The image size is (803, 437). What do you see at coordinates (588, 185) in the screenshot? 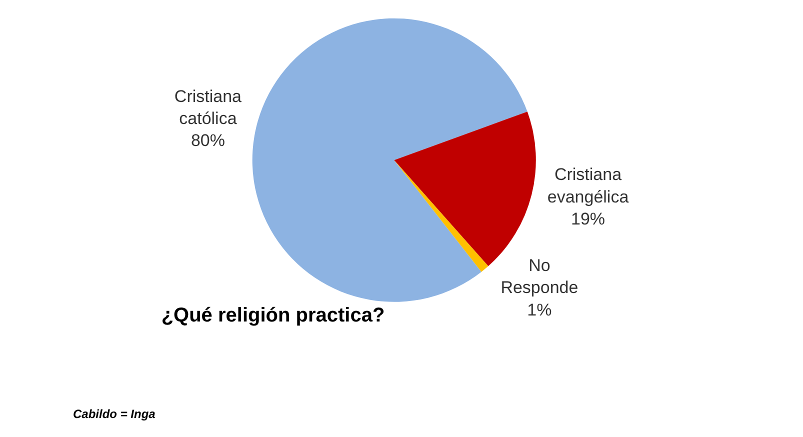
I see `slice-label: Cristiana evangélica` at bounding box center [588, 185].